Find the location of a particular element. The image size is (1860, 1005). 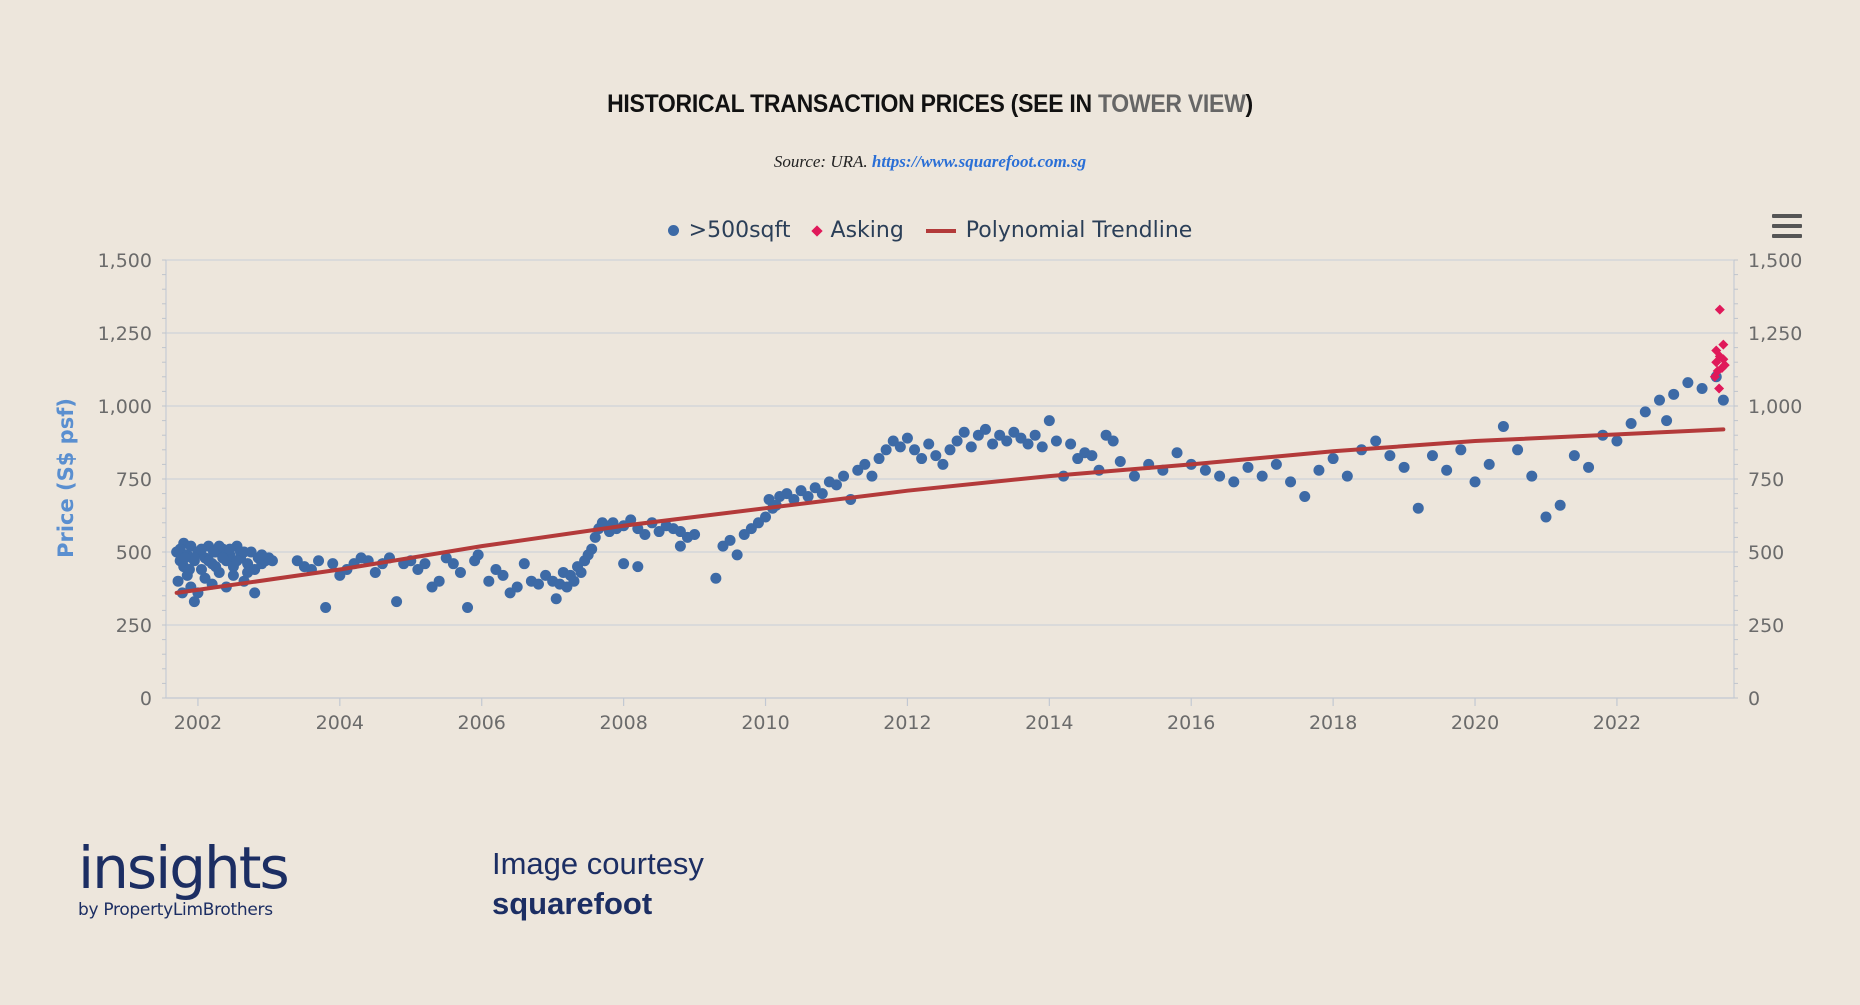

x-tick-label: 2008 is located at coordinates (623, 723).